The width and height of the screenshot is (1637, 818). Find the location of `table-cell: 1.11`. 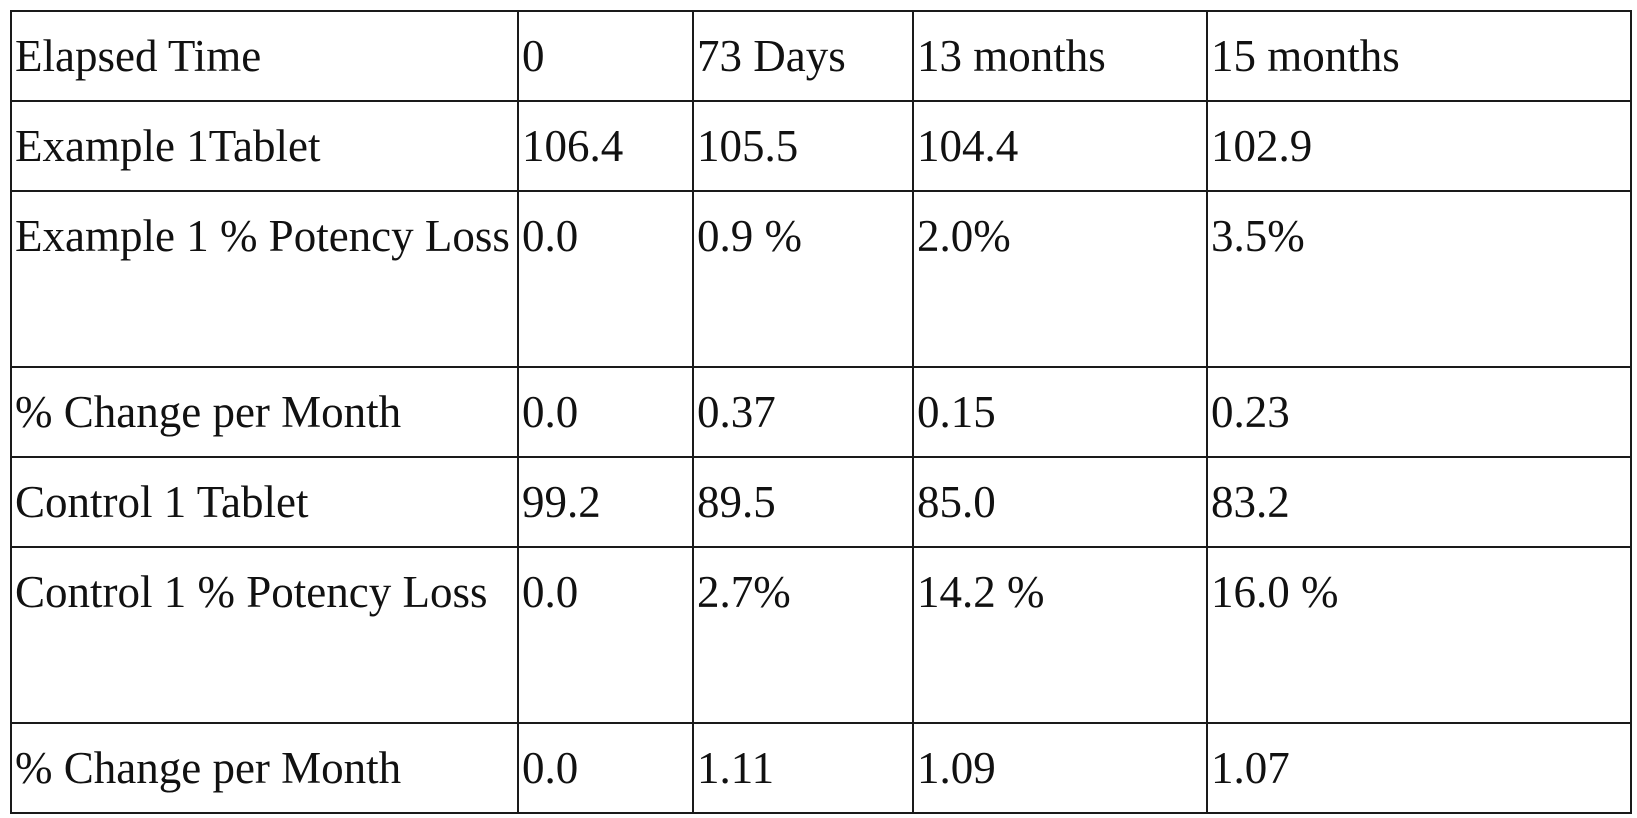

table-cell: 1.11 is located at coordinates (803, 768).